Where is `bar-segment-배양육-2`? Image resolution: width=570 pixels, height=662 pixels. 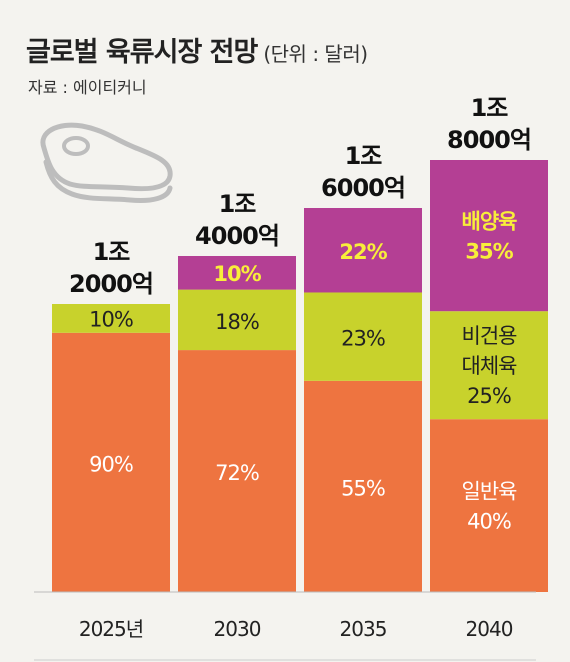 bar-segment-배양육-2 is located at coordinates (363, 250).